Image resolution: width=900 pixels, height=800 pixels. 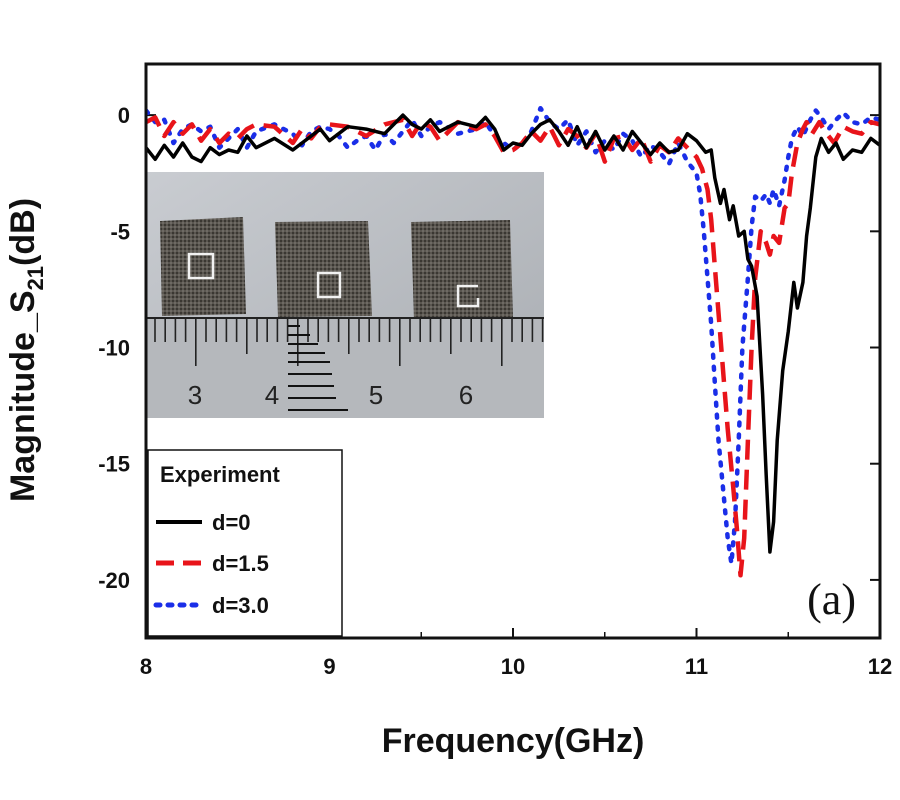 I want to click on inset-photo: 3 4 5 6, so click(x=345, y=295).